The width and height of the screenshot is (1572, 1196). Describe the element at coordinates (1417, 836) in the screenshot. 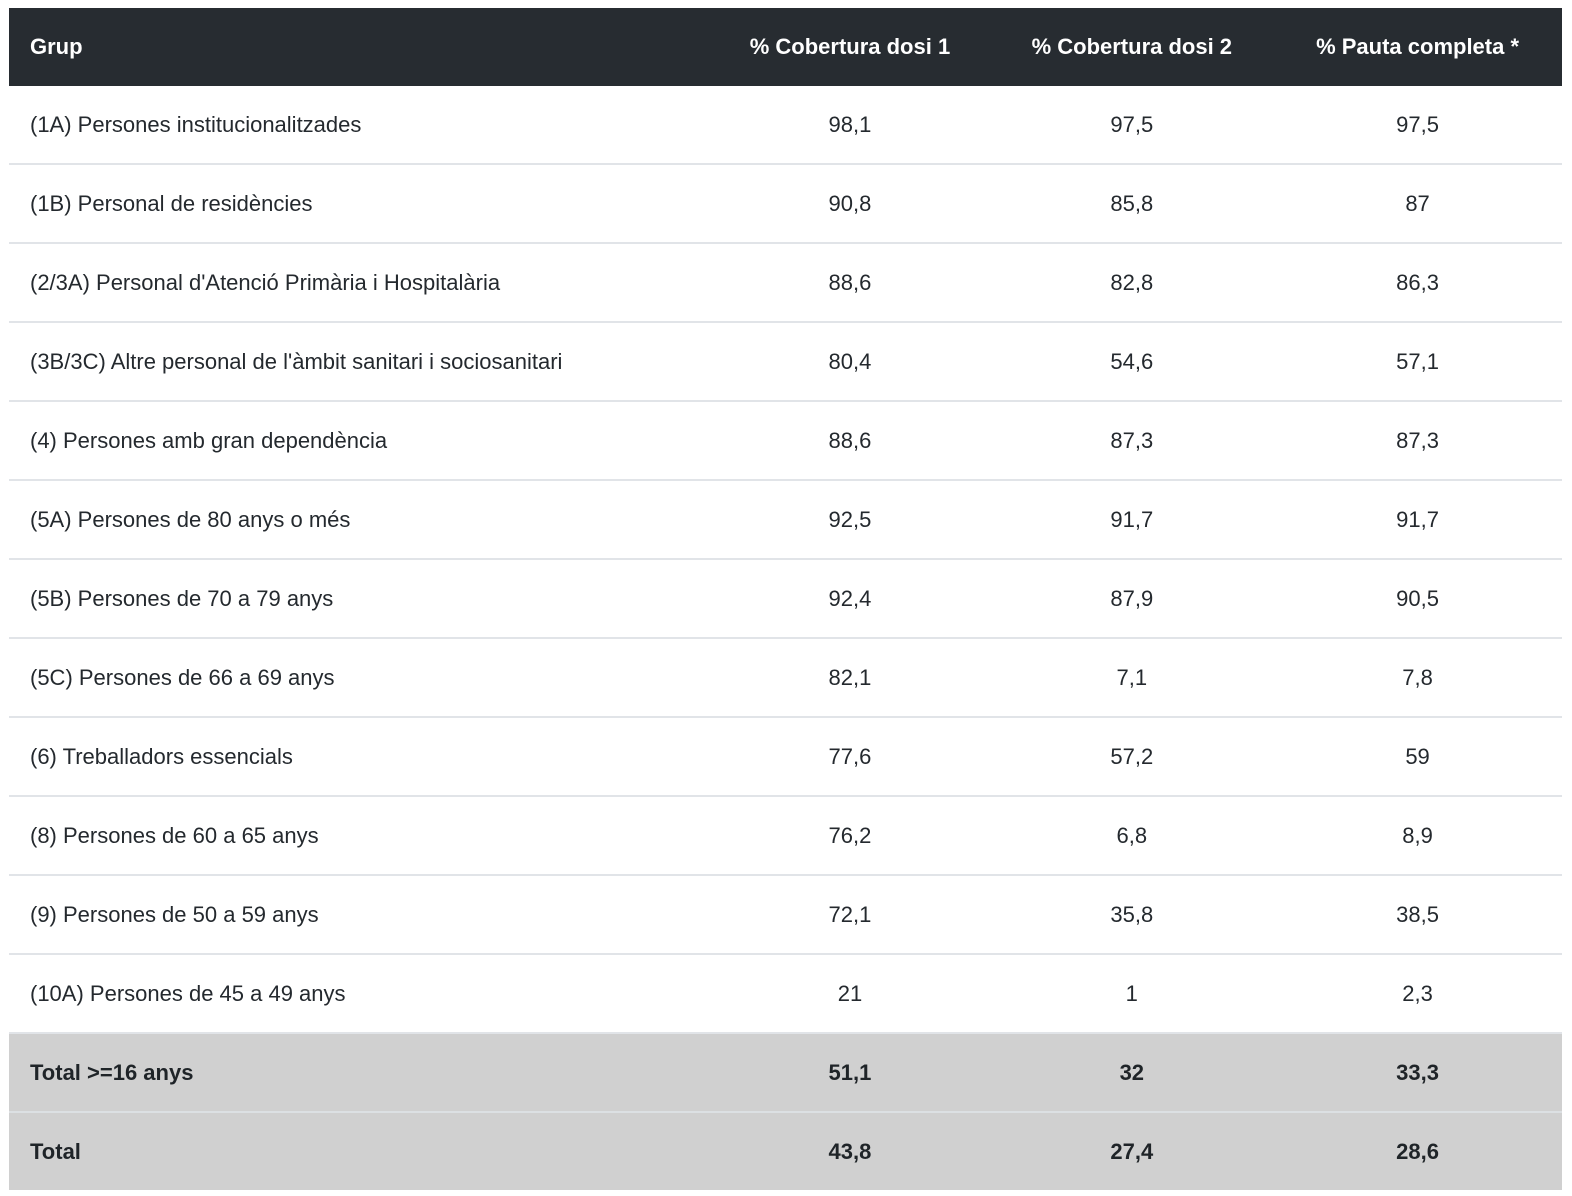

I see `value-cell-pauta: 8,9` at that location.